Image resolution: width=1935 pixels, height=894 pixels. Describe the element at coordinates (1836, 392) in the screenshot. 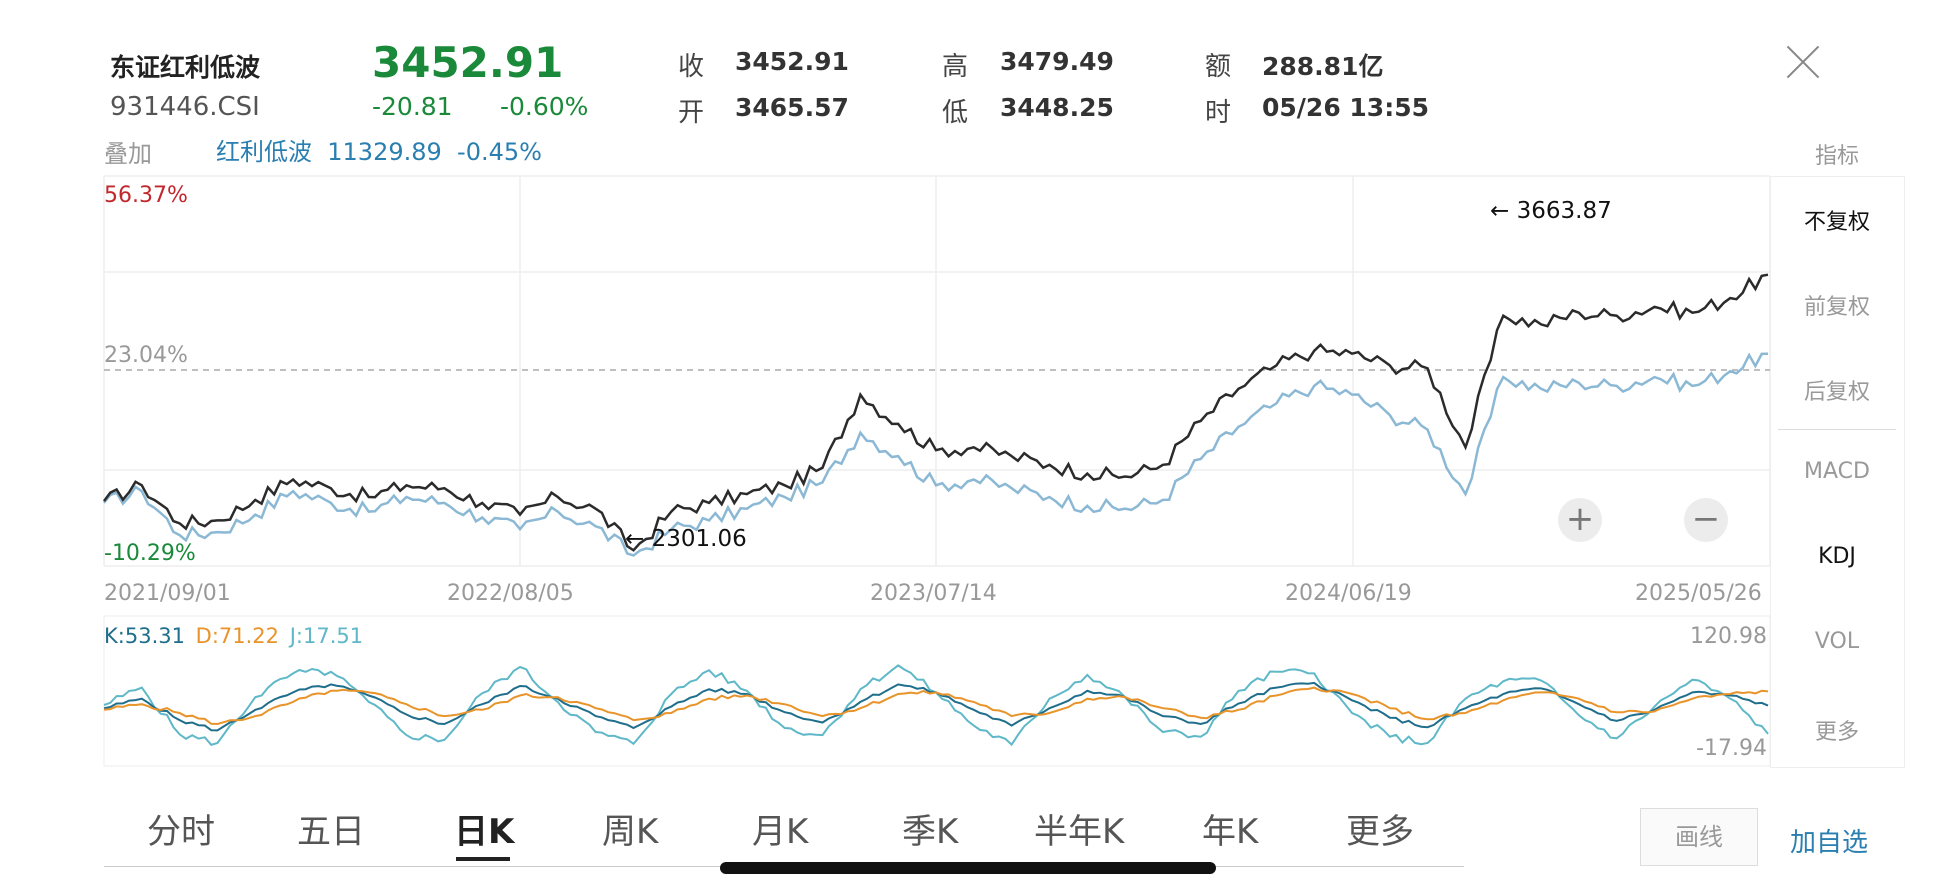

I see `sidebar-item-backward-adjust: 后复权` at that location.